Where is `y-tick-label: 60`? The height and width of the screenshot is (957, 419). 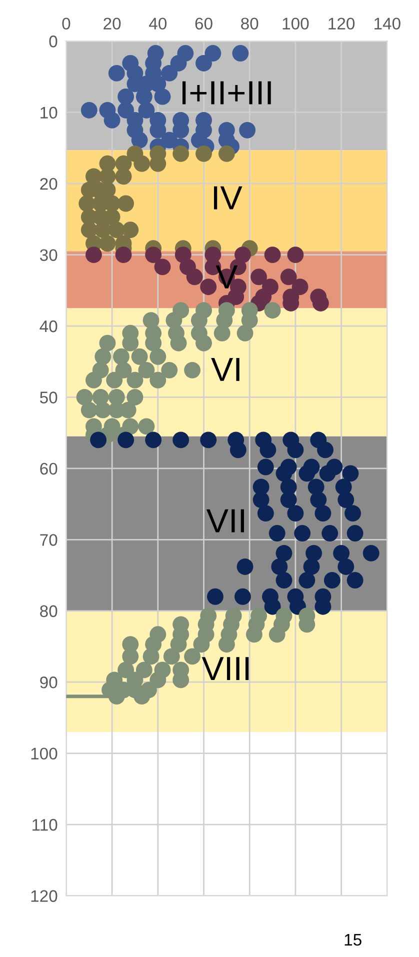 y-tick-label: 60 is located at coordinates (49, 468).